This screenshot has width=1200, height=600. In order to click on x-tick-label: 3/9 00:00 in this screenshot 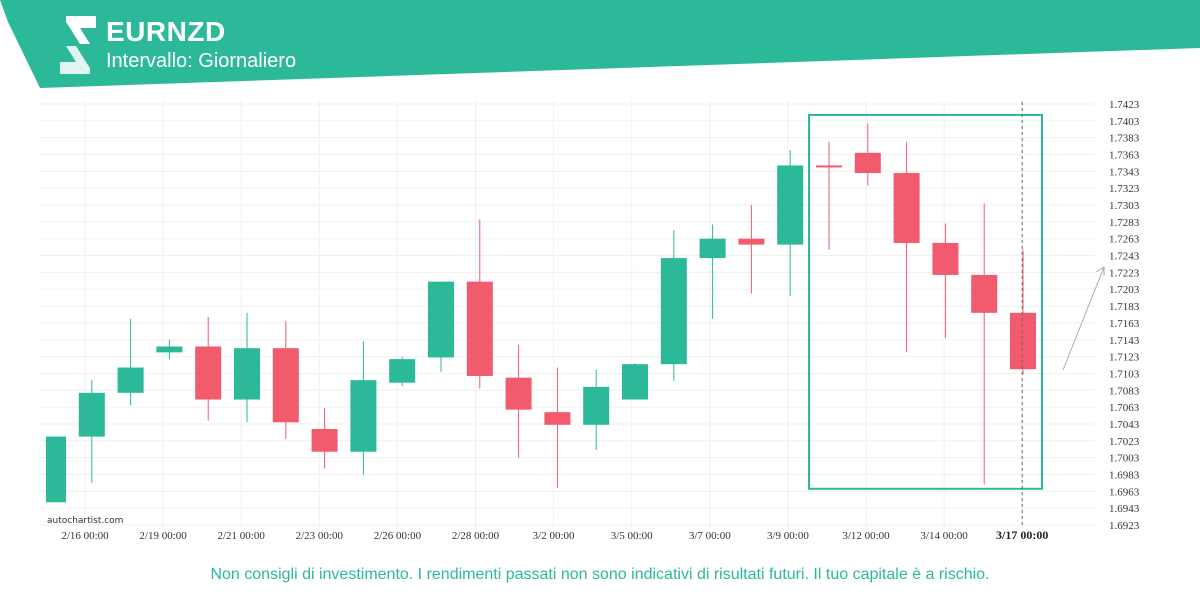, I will do `click(788, 536)`.